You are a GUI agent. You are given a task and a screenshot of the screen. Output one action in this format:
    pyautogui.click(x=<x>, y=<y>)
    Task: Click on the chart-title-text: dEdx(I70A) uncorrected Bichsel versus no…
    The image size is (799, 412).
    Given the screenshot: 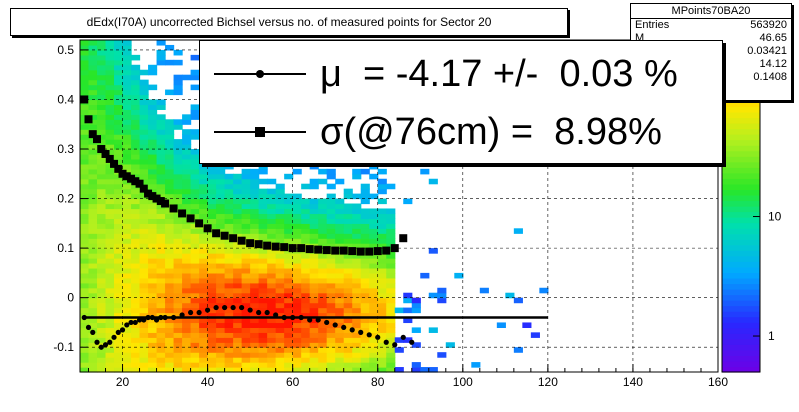 What is the action you would take?
    pyautogui.click(x=289, y=22)
    